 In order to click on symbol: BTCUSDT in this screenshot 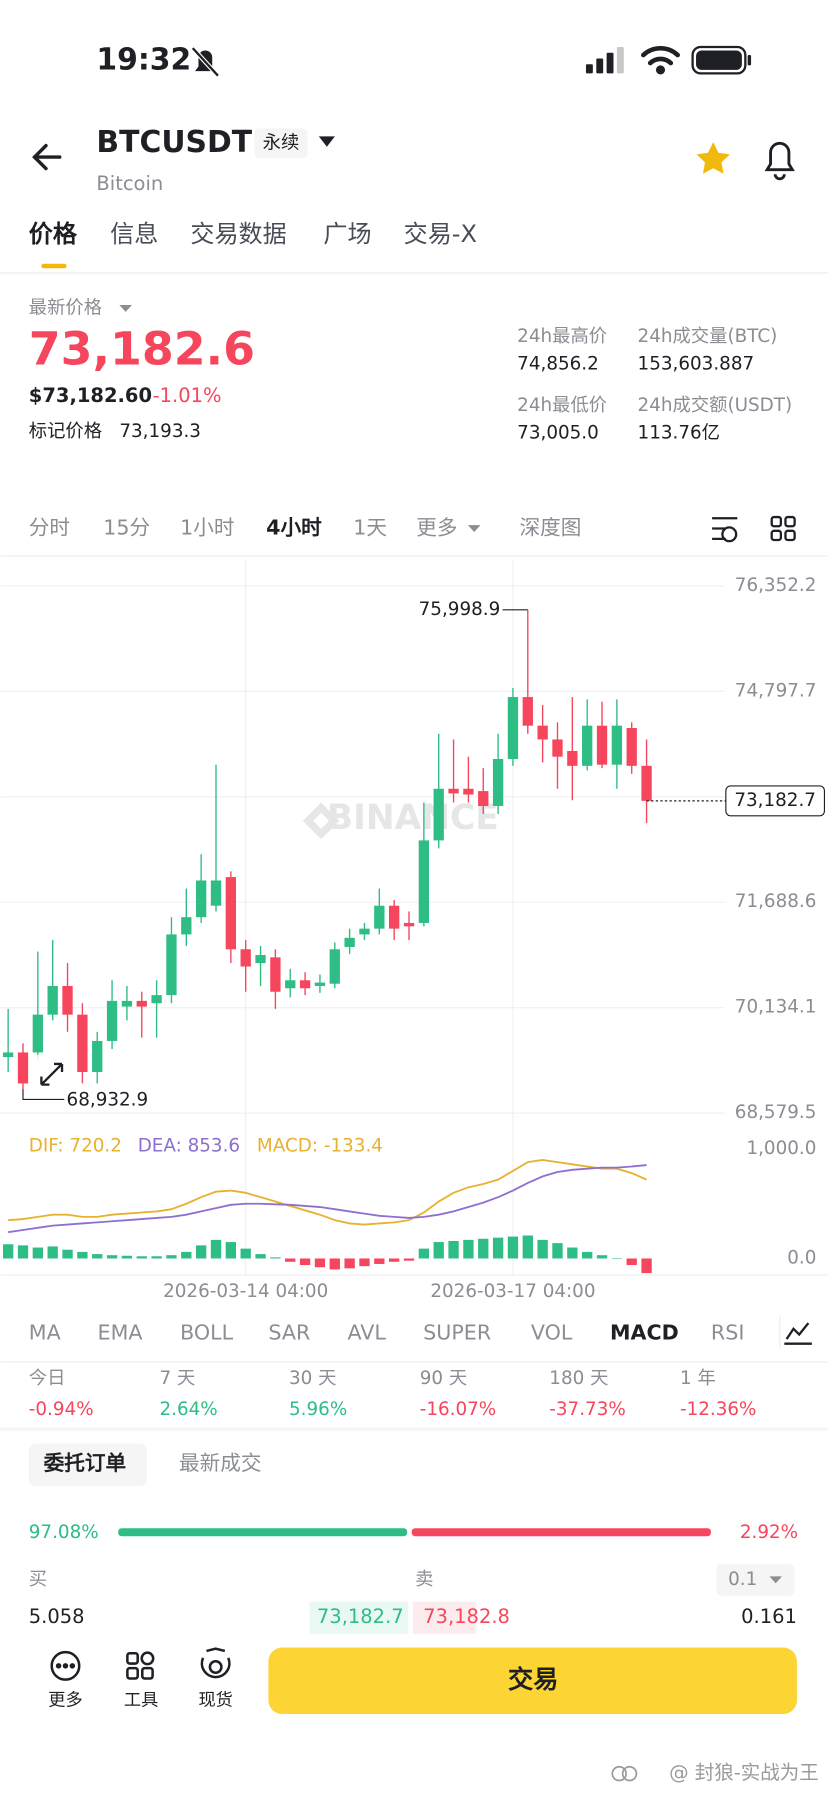, I will do `click(174, 142)`.